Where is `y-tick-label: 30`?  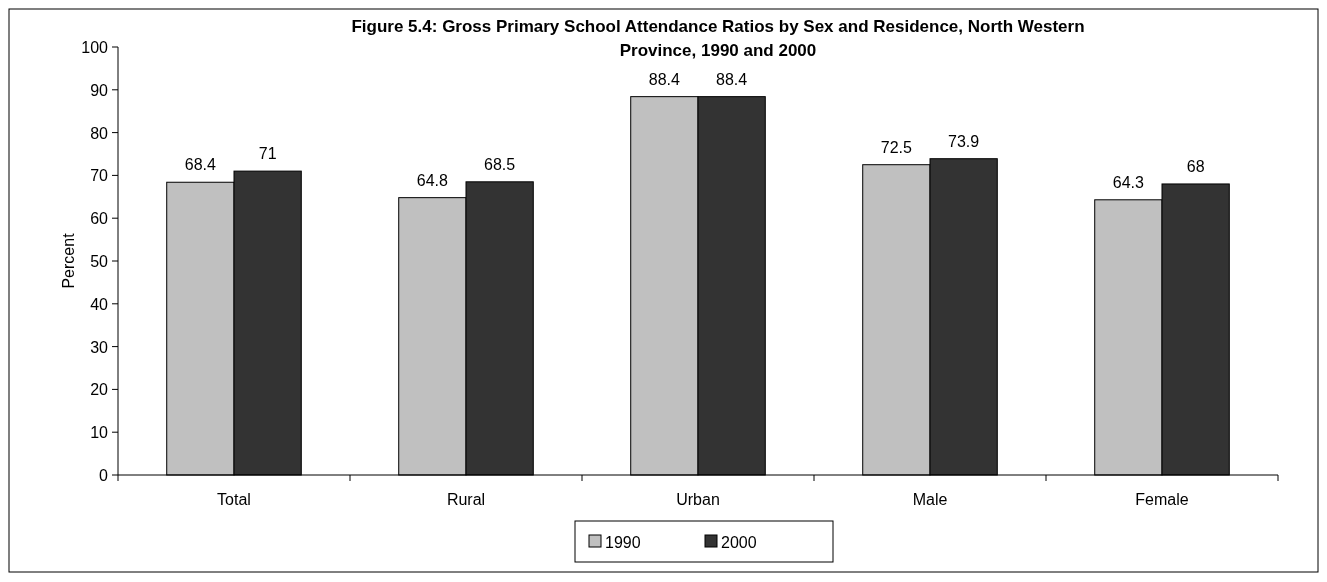
y-tick-label: 30 is located at coordinates (99, 347).